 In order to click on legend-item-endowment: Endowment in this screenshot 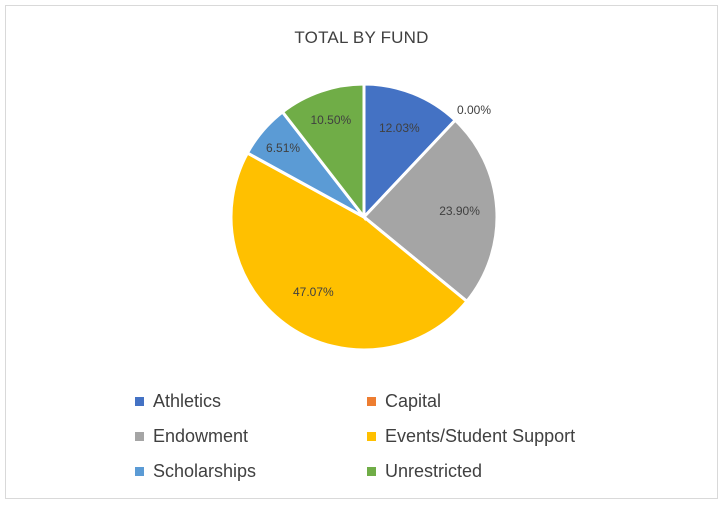, I will do `click(251, 436)`.